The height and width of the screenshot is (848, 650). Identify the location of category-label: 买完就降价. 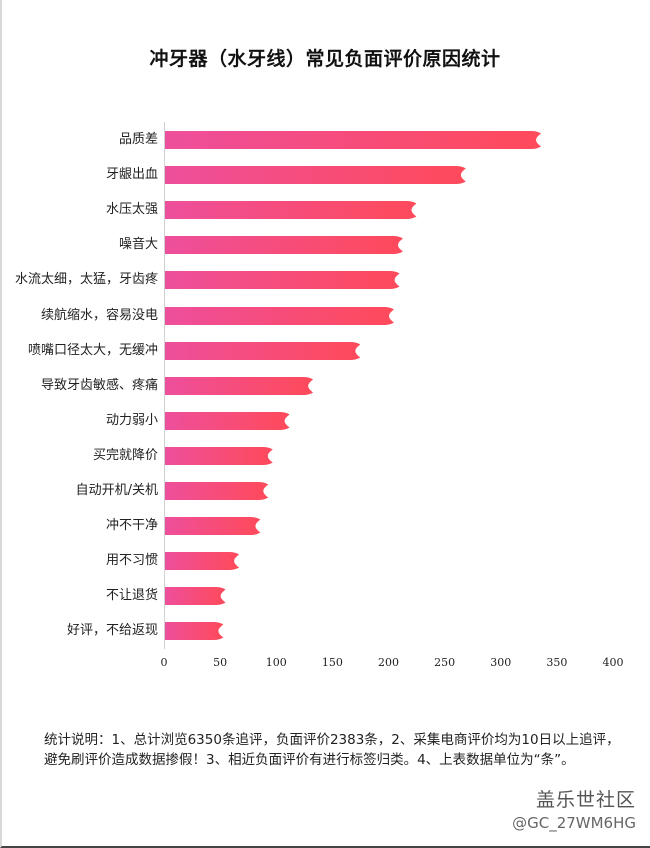
(125, 455).